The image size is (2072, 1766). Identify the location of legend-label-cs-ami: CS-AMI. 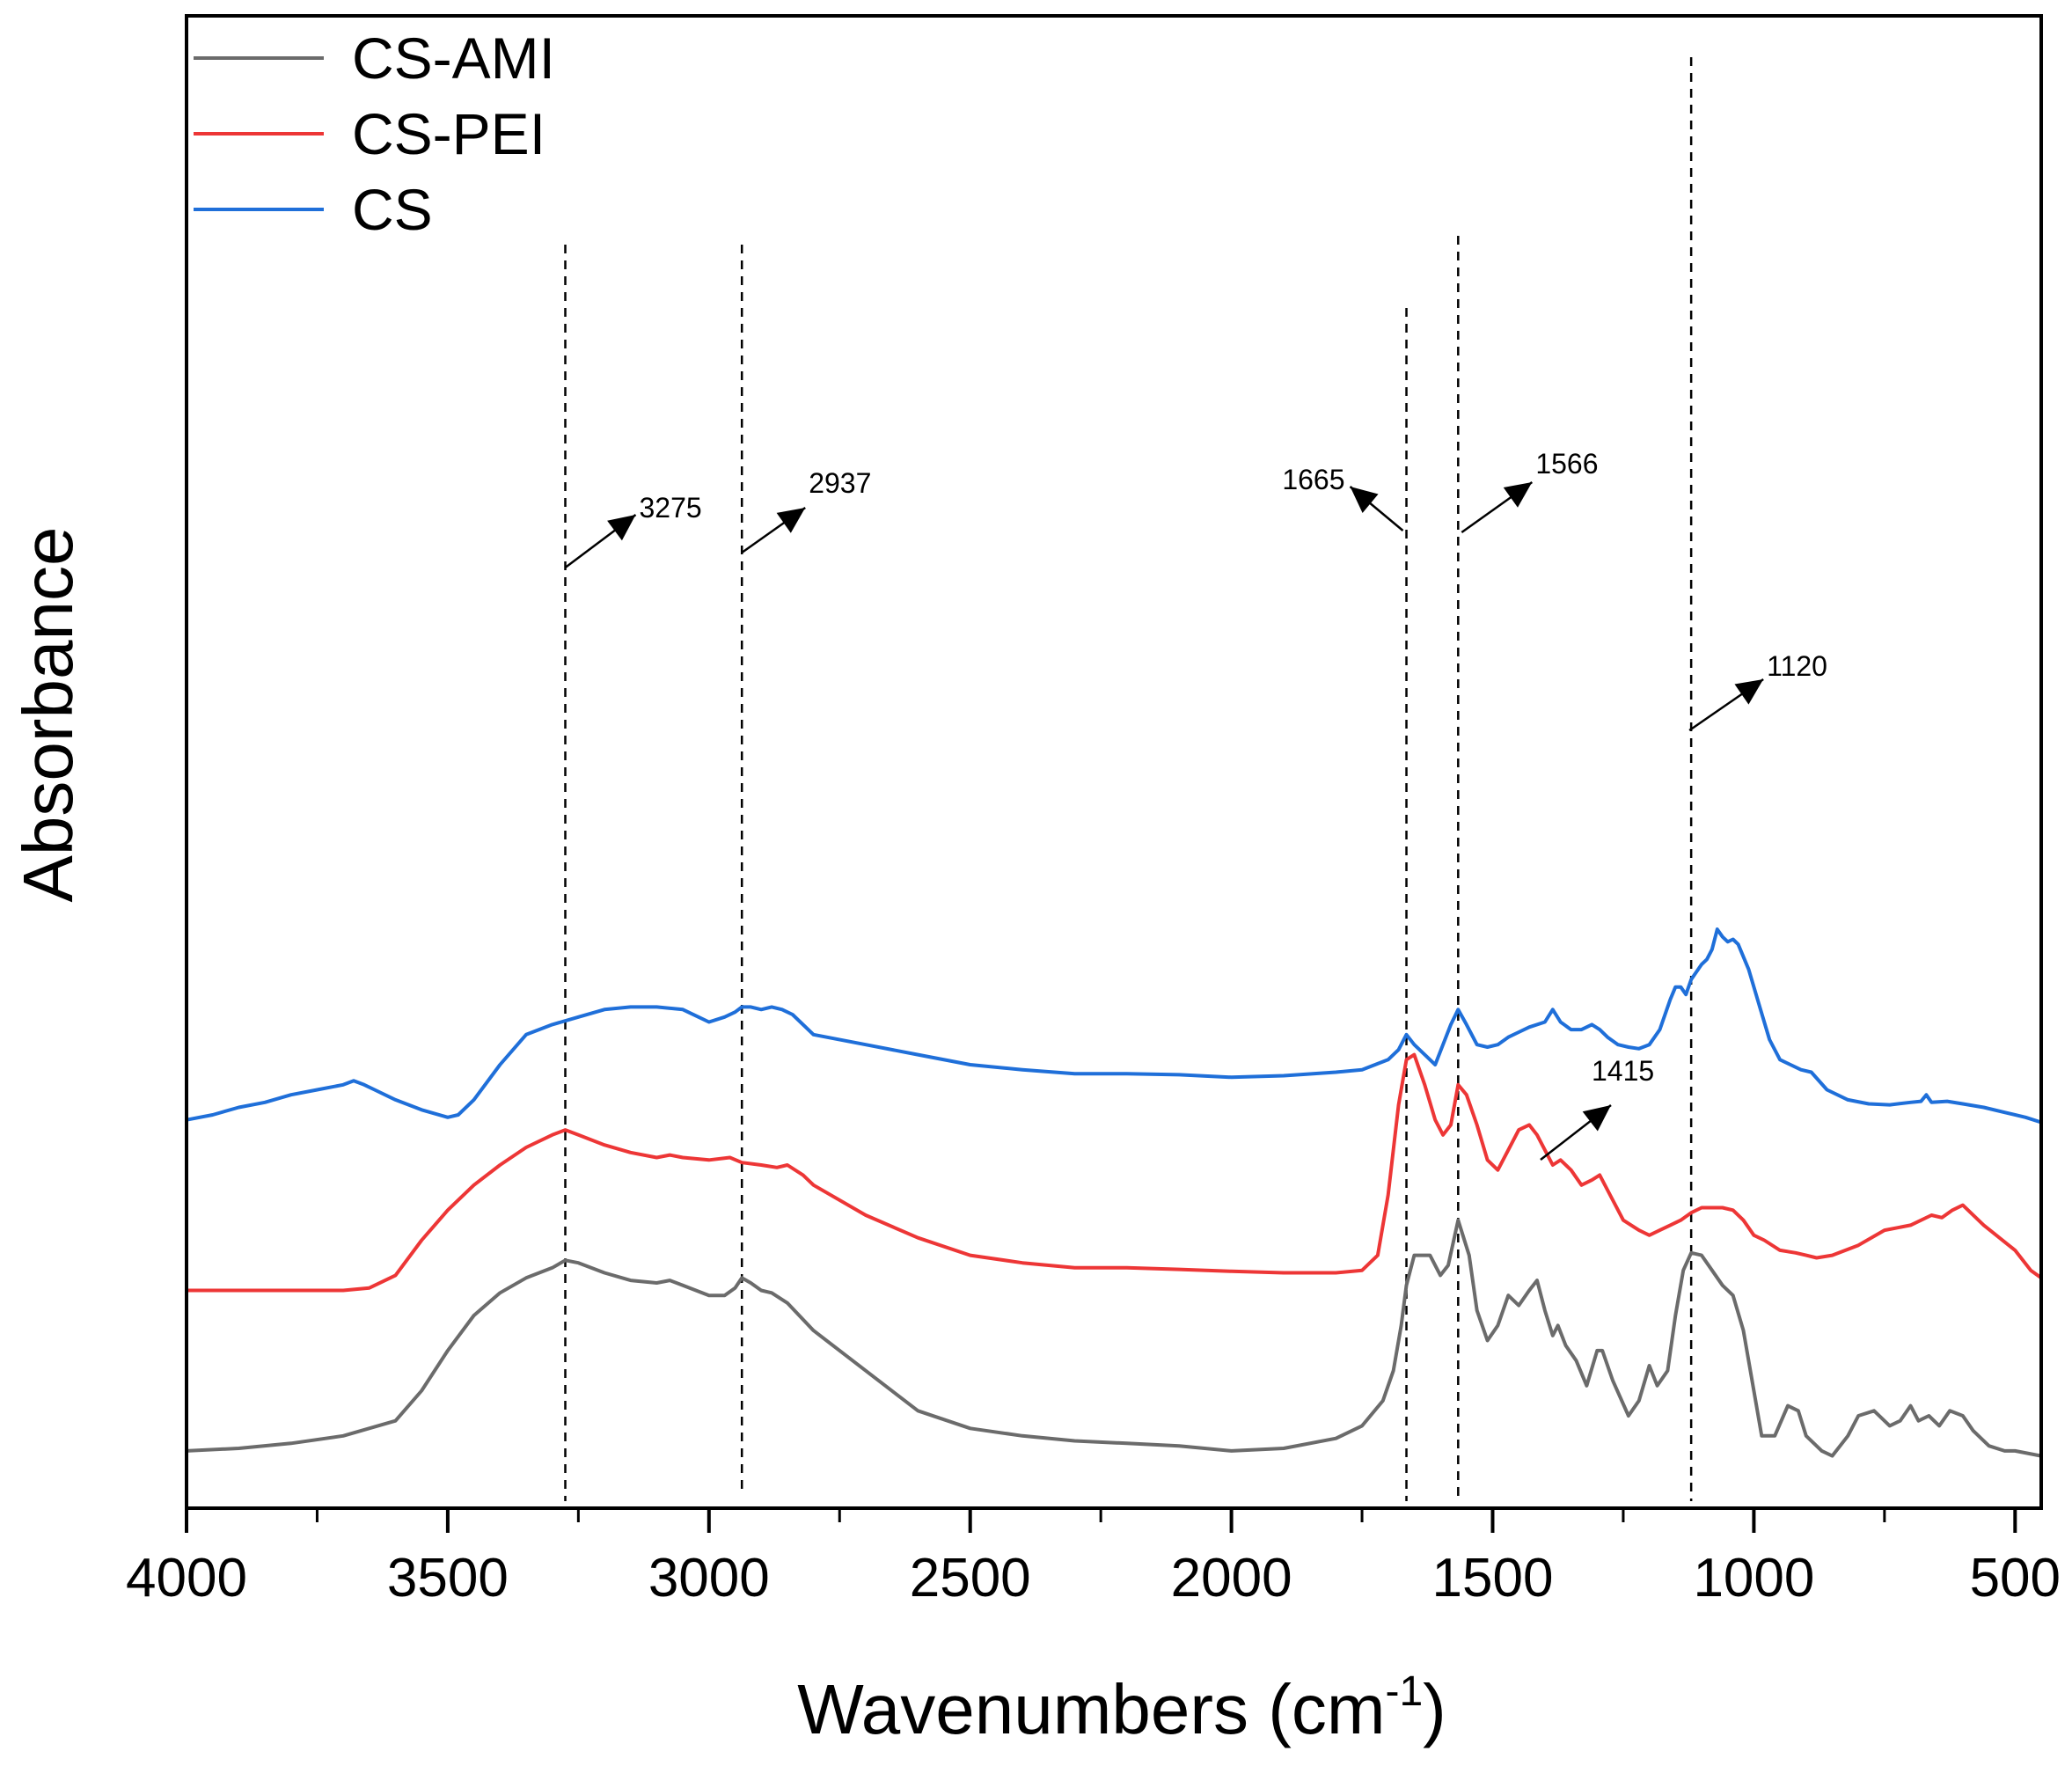
(453, 58).